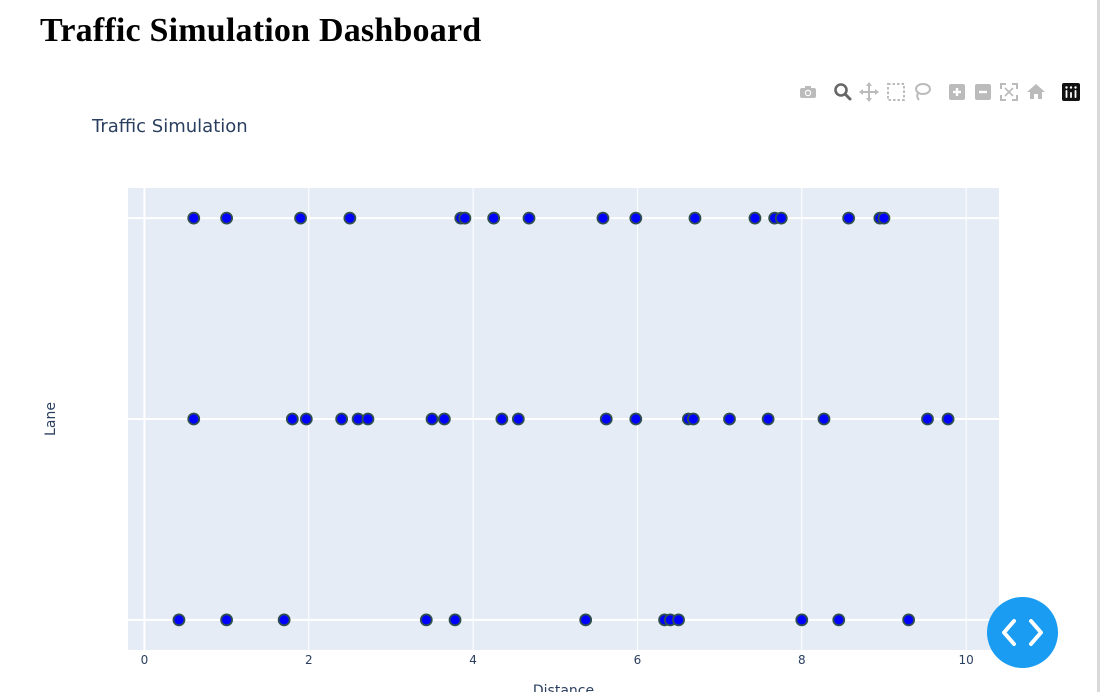 The width and height of the screenshot is (1100, 692). Describe the element at coordinates (1036, 92) in the screenshot. I see `reset-axes-icon` at that location.